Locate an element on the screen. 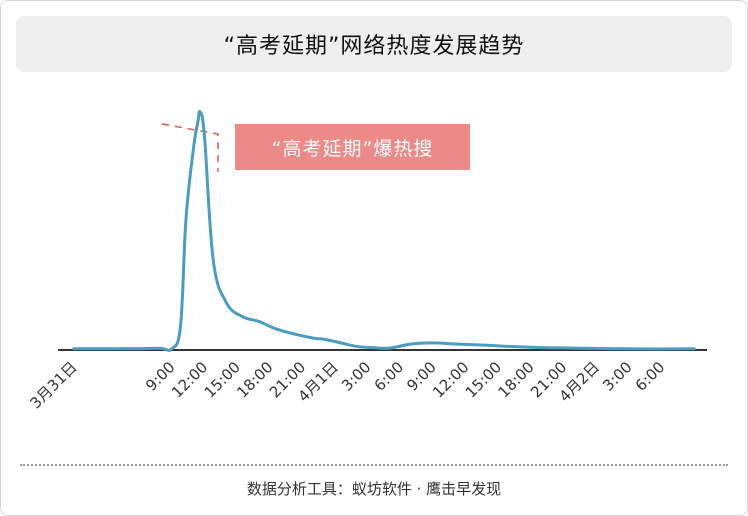 The height and width of the screenshot is (516, 748). annotation-label: “高考延期”爆热搜 is located at coordinates (352, 148).